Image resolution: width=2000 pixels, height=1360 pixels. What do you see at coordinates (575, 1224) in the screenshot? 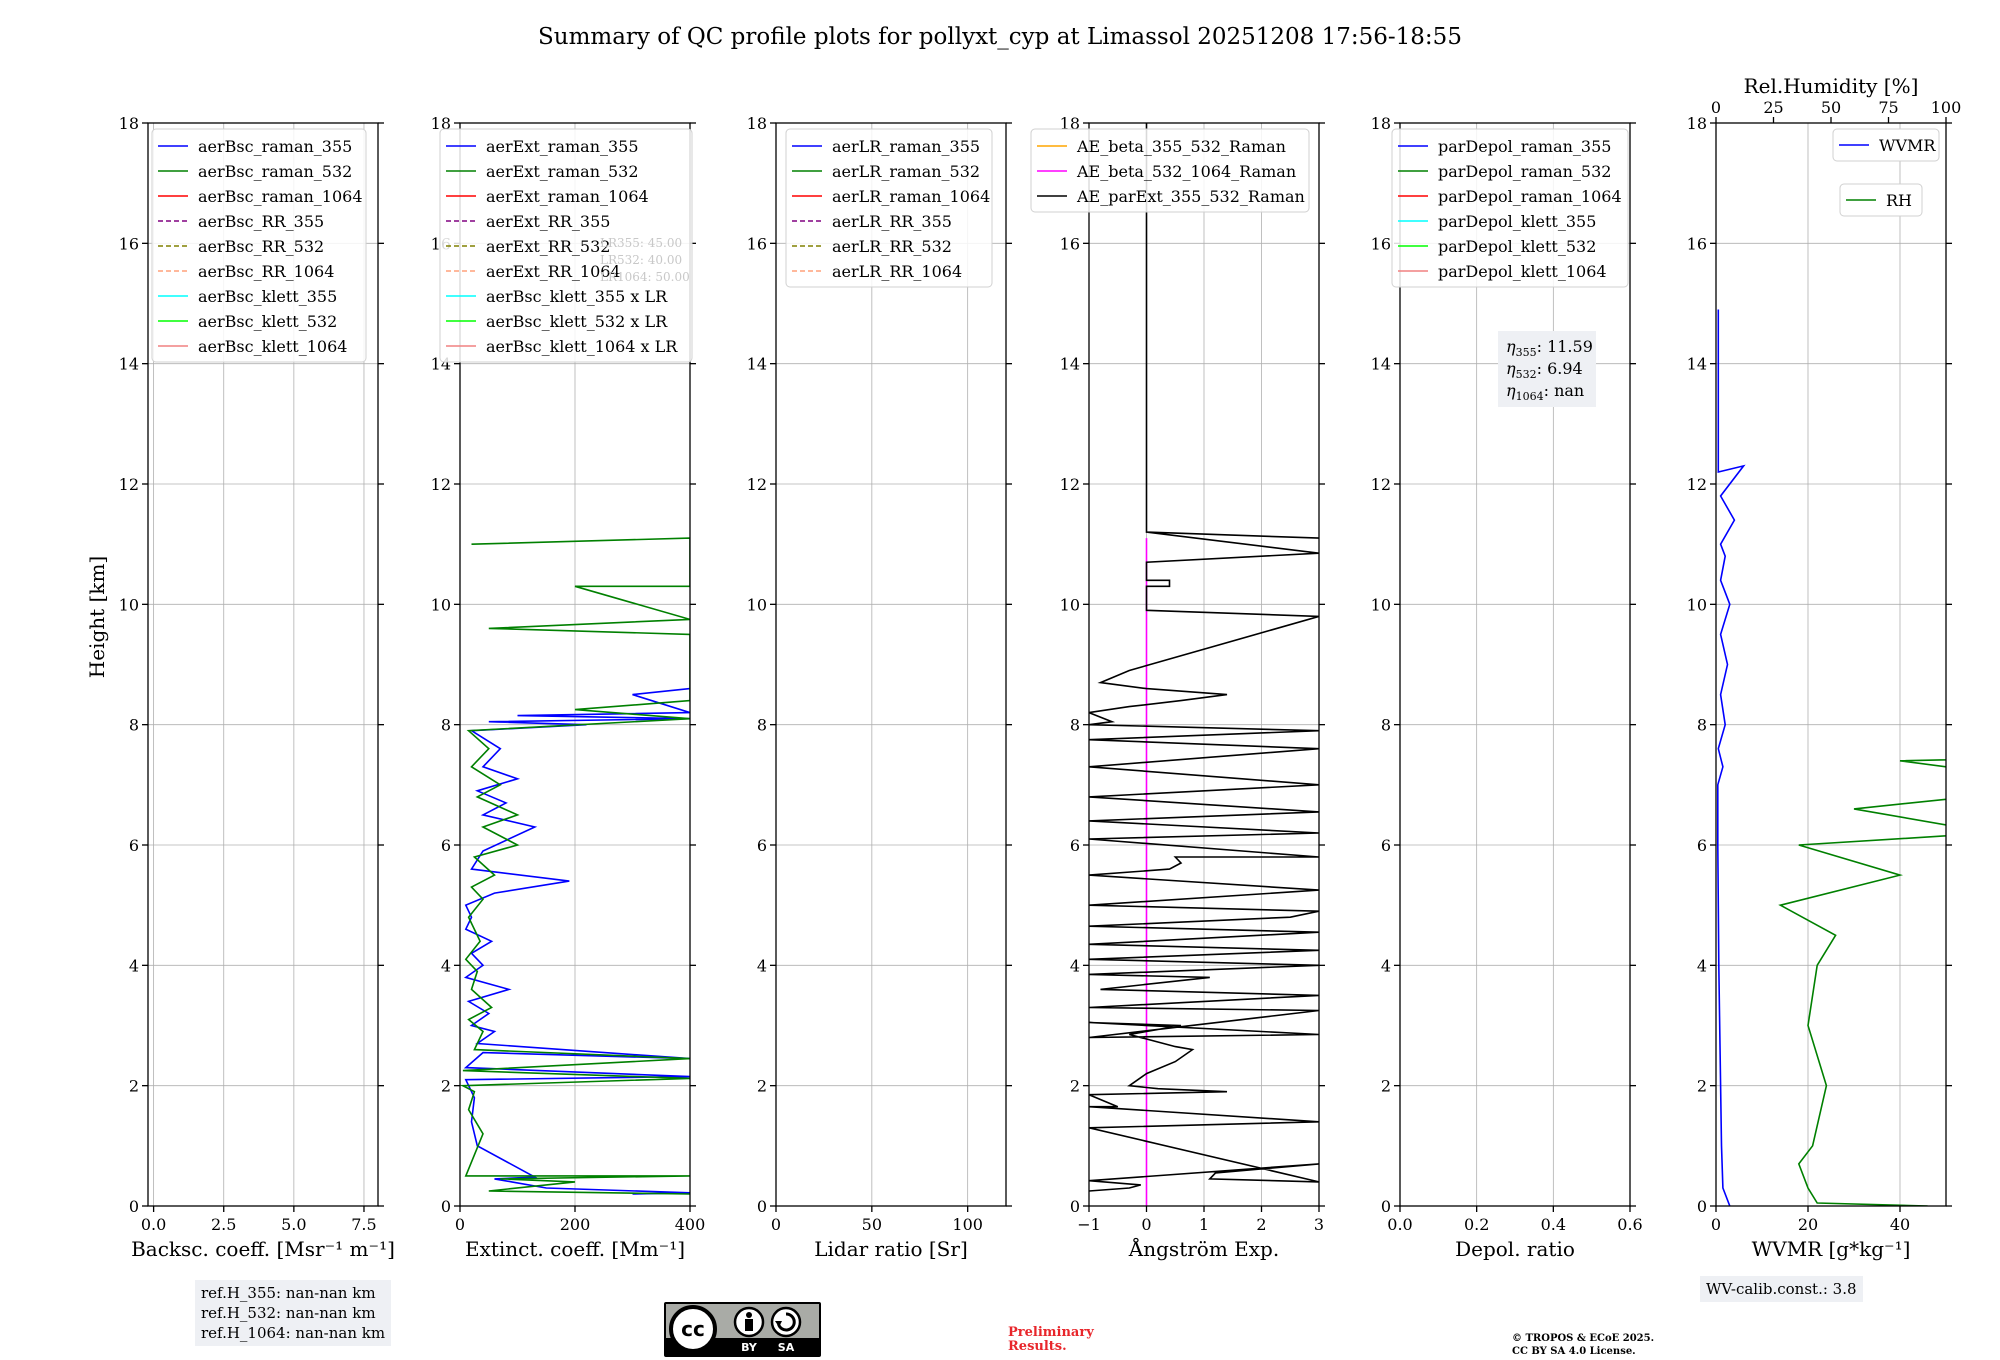
I see `x-tick-label: 200` at bounding box center [575, 1224].